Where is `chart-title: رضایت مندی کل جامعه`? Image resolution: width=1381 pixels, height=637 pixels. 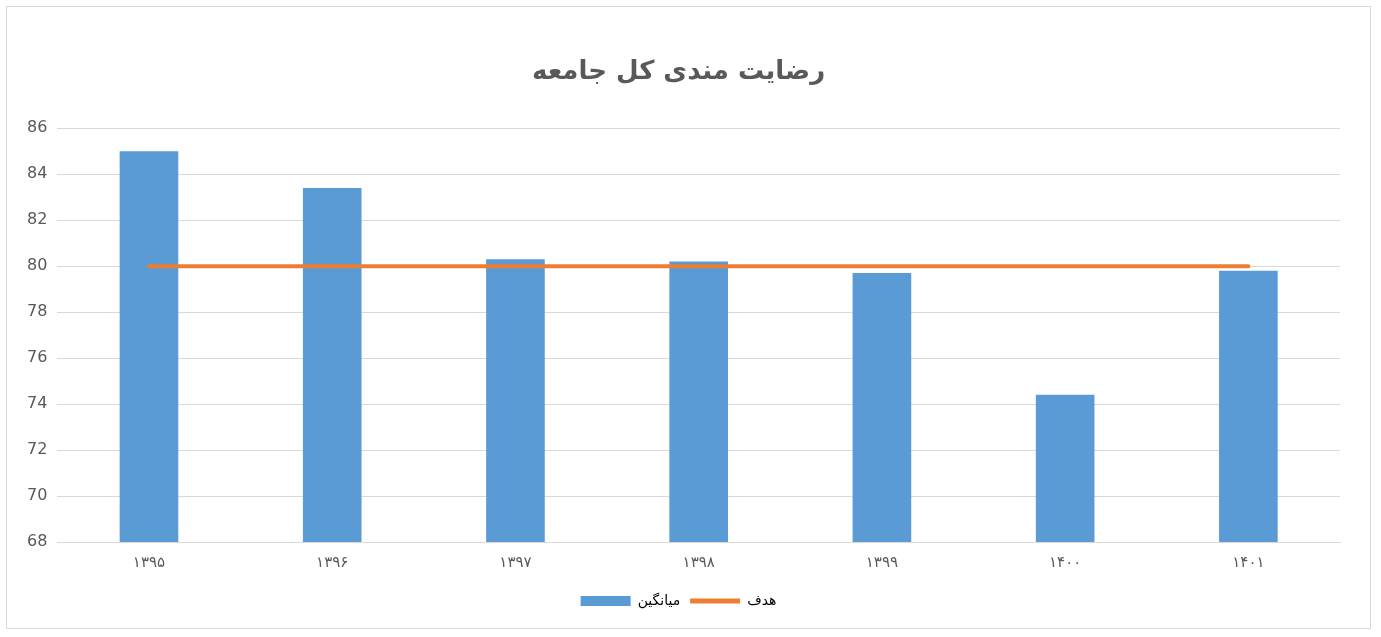 chart-title: رضایت مندی کل جامعه is located at coordinates (678, 70).